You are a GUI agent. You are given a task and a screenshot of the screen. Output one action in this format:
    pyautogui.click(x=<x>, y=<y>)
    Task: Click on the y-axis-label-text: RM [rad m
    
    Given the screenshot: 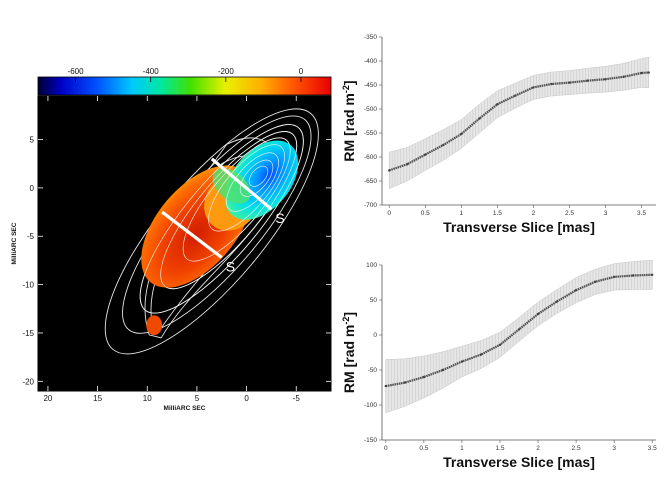 What is the action you would take?
    pyautogui.click(x=349, y=127)
    